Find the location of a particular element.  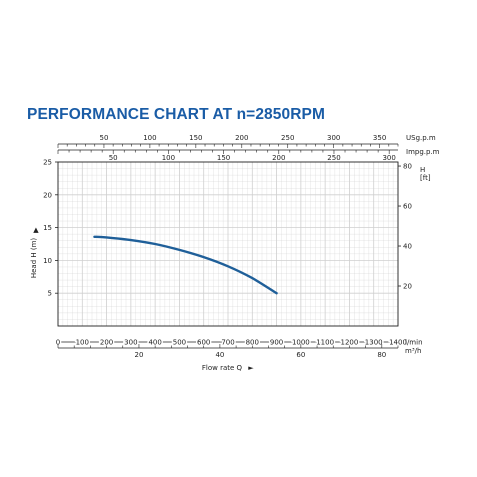

x-tick-label: 600 is located at coordinates (203, 343).